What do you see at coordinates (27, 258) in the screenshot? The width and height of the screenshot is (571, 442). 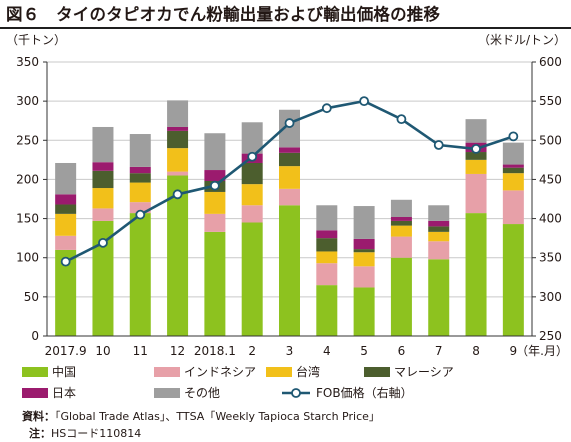 I see `y-left-tick-label: 100` at bounding box center [27, 258].